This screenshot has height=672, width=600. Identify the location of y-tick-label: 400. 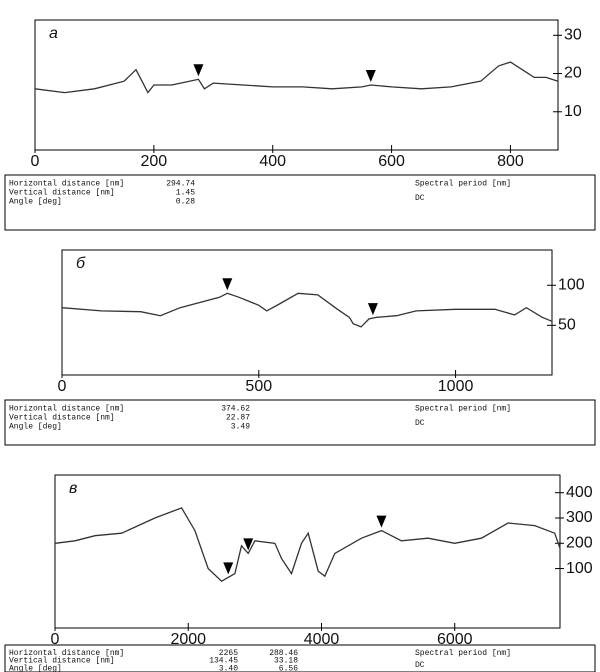
(579, 492).